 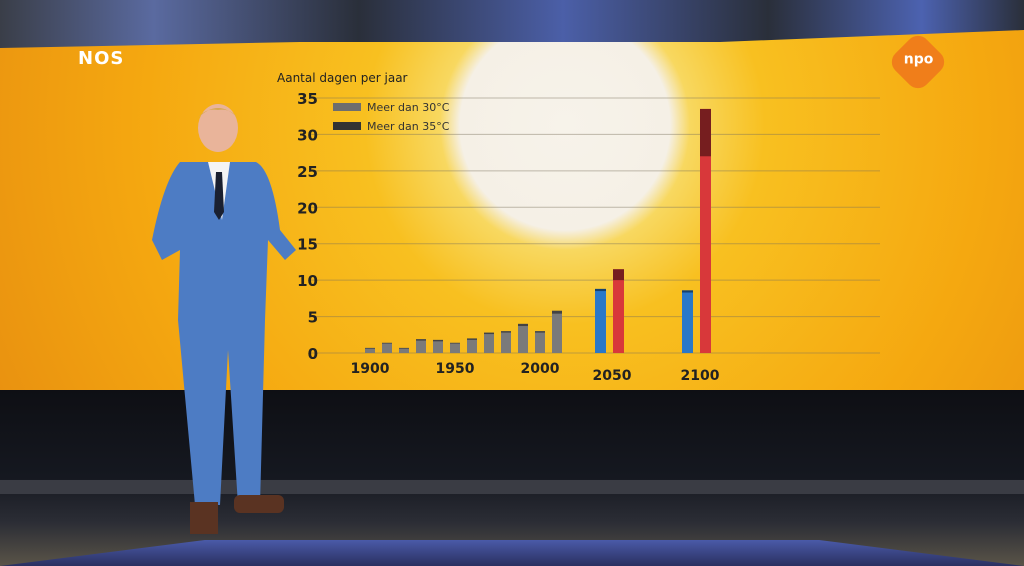 I want to click on nos-logo: NOS, so click(x=101, y=58).